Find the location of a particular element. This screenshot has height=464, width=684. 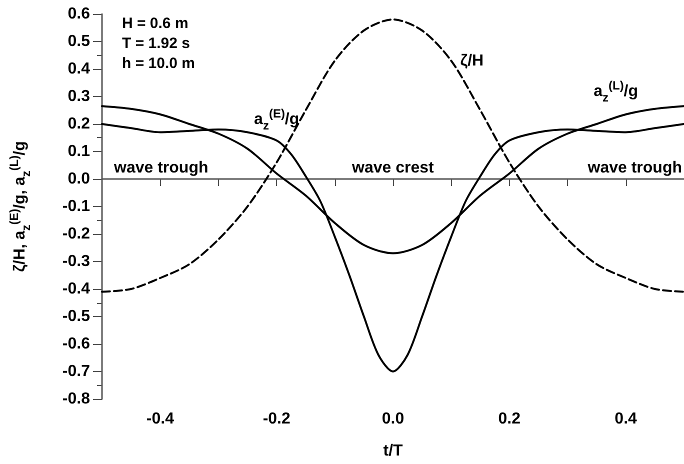

annotation: T = 1.92 s is located at coordinates (156, 43).